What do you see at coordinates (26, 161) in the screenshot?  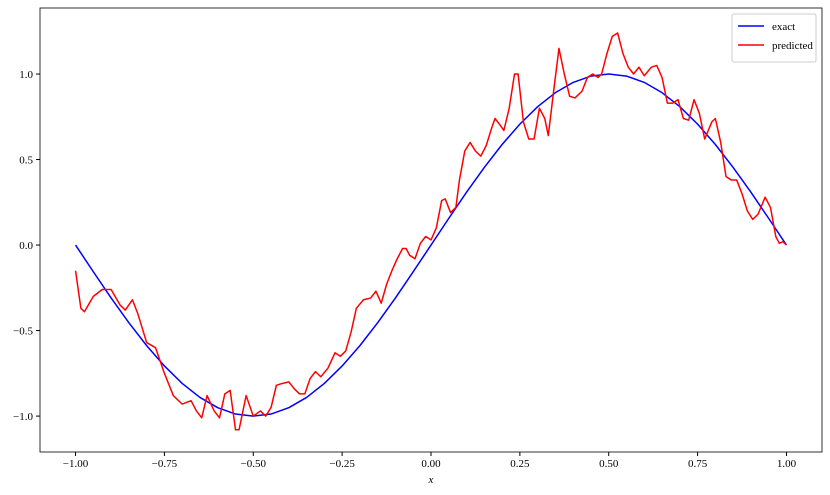 I see `y-tick-label: 0.5` at bounding box center [26, 161].